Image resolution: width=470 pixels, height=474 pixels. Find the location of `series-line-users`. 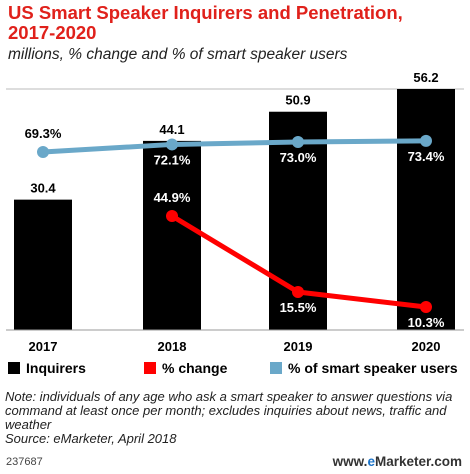

series-line-users is located at coordinates (234, 146).